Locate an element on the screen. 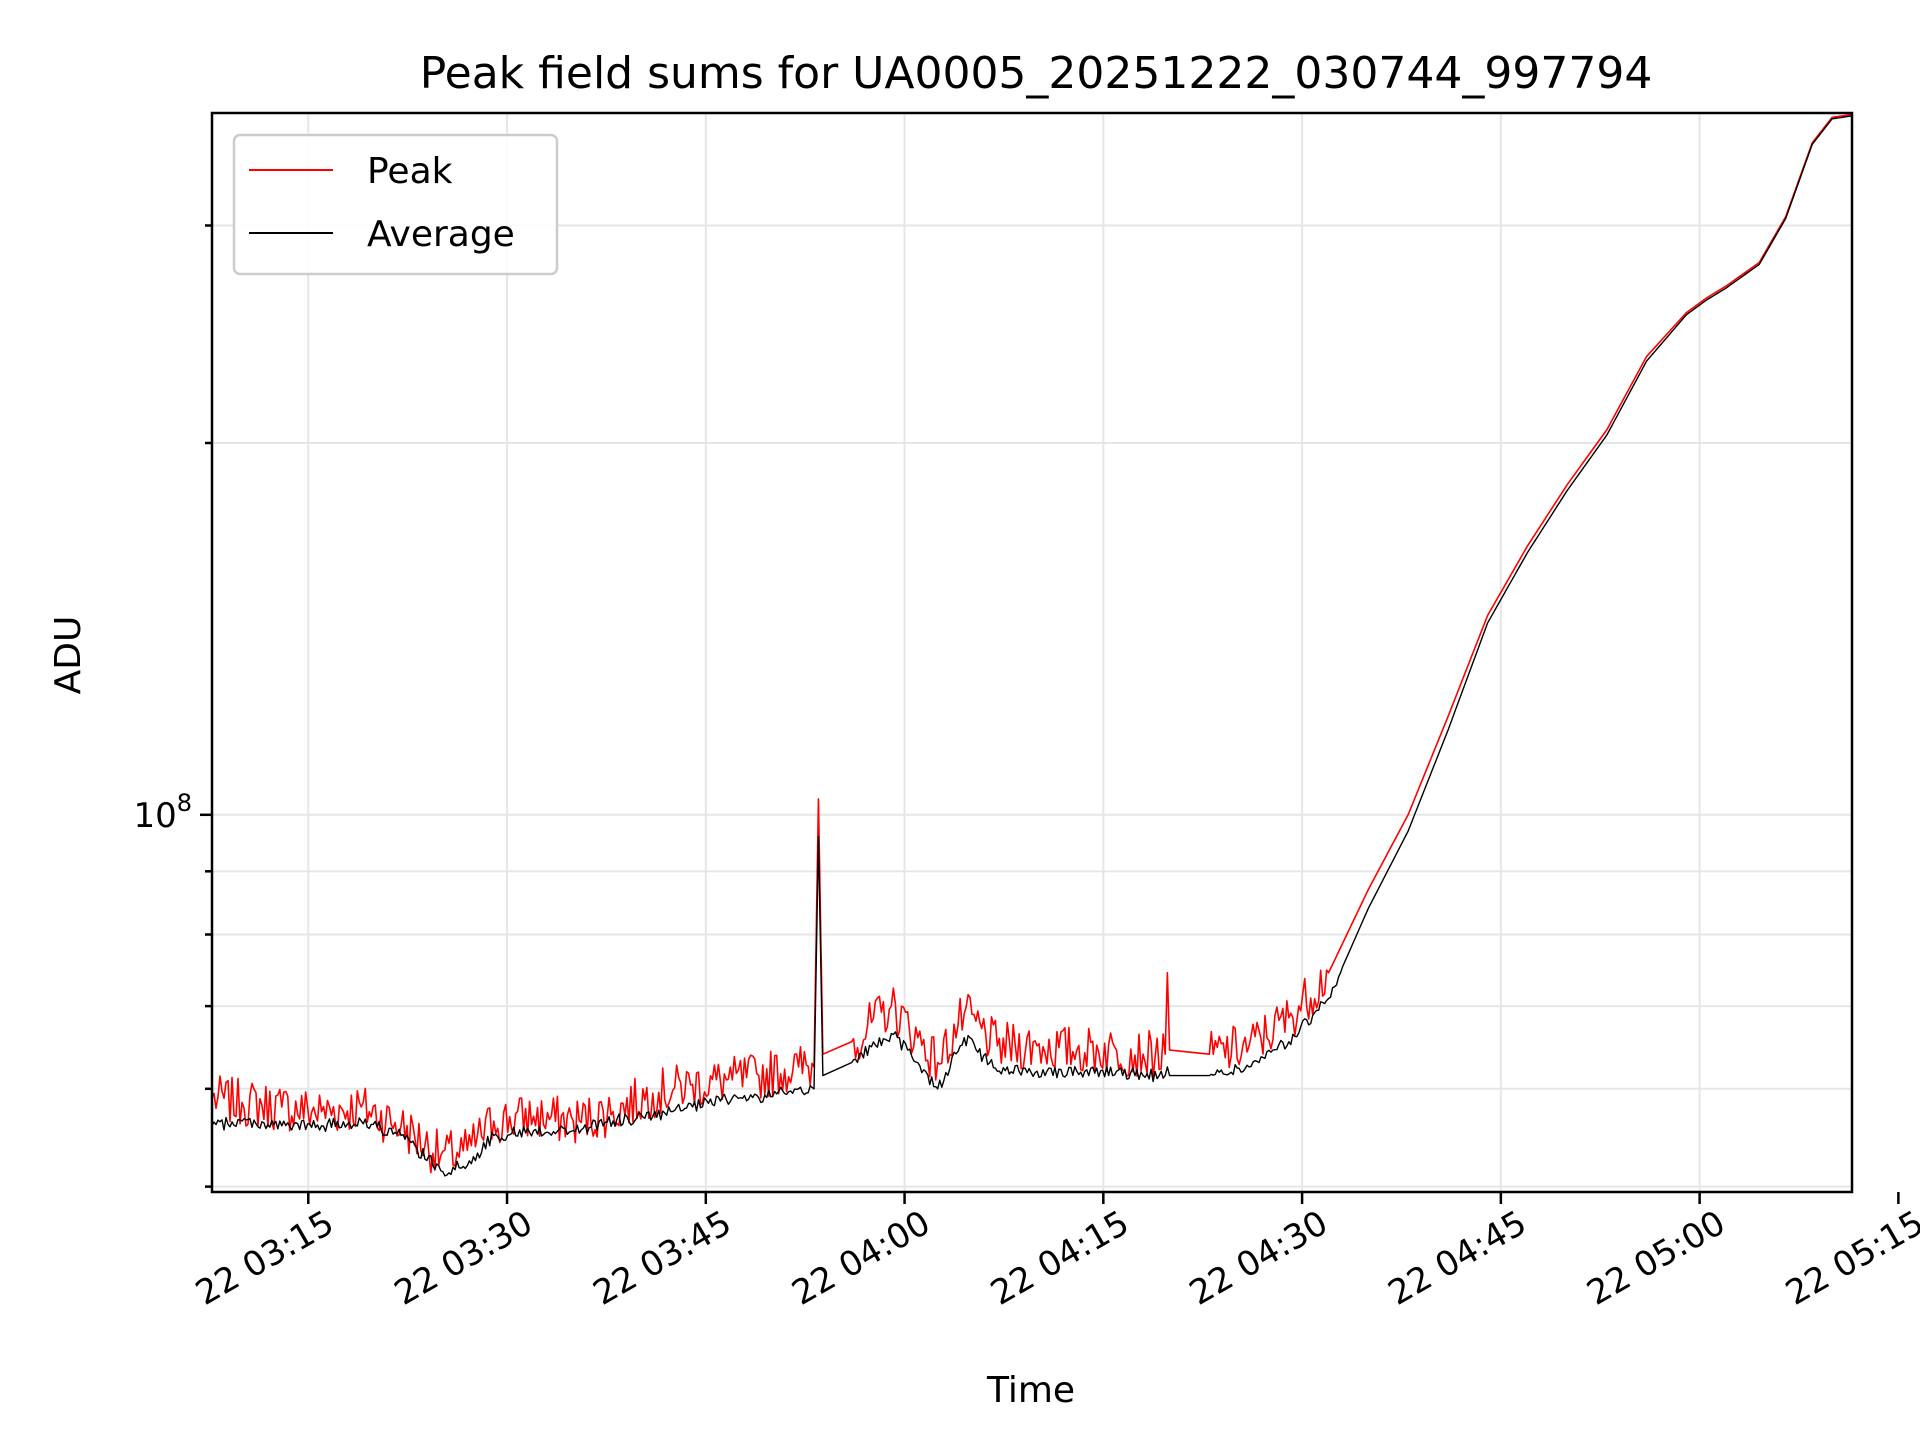  y-axis-label: ADU is located at coordinates (68, 655).